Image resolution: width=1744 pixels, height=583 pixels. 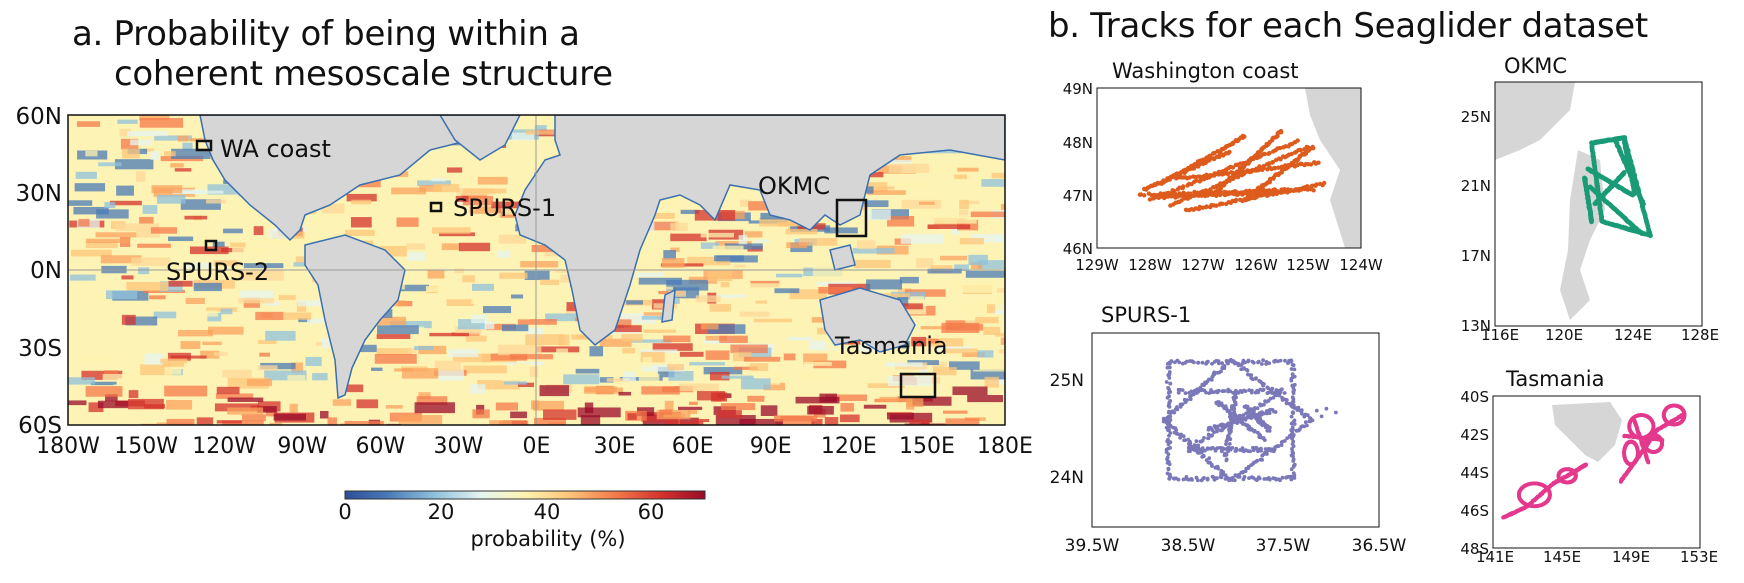 I want to click on tasmania-x-ticks: 141E 145E 149E 153E, so click(x=1597, y=557).